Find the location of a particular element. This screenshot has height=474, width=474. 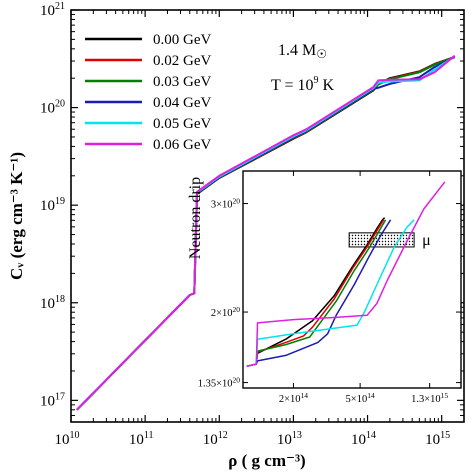

inset-x-tick-label: 5×10¹⁴ is located at coordinates (360, 398).